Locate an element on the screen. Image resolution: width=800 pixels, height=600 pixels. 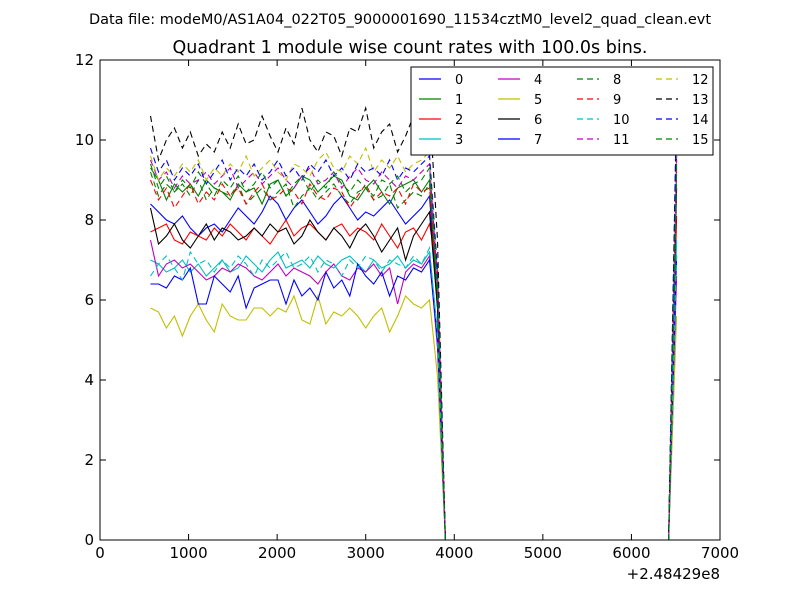
y-tick-label: 6 is located at coordinates (89, 300).